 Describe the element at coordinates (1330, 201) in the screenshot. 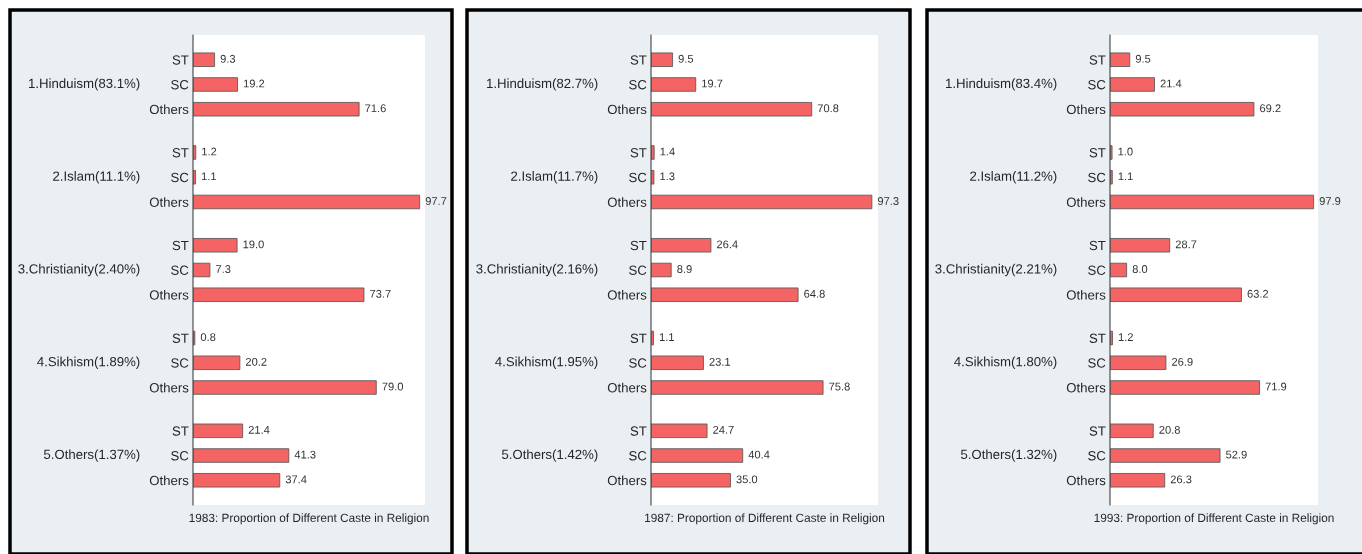

I see `data-label: 97.9` at that location.